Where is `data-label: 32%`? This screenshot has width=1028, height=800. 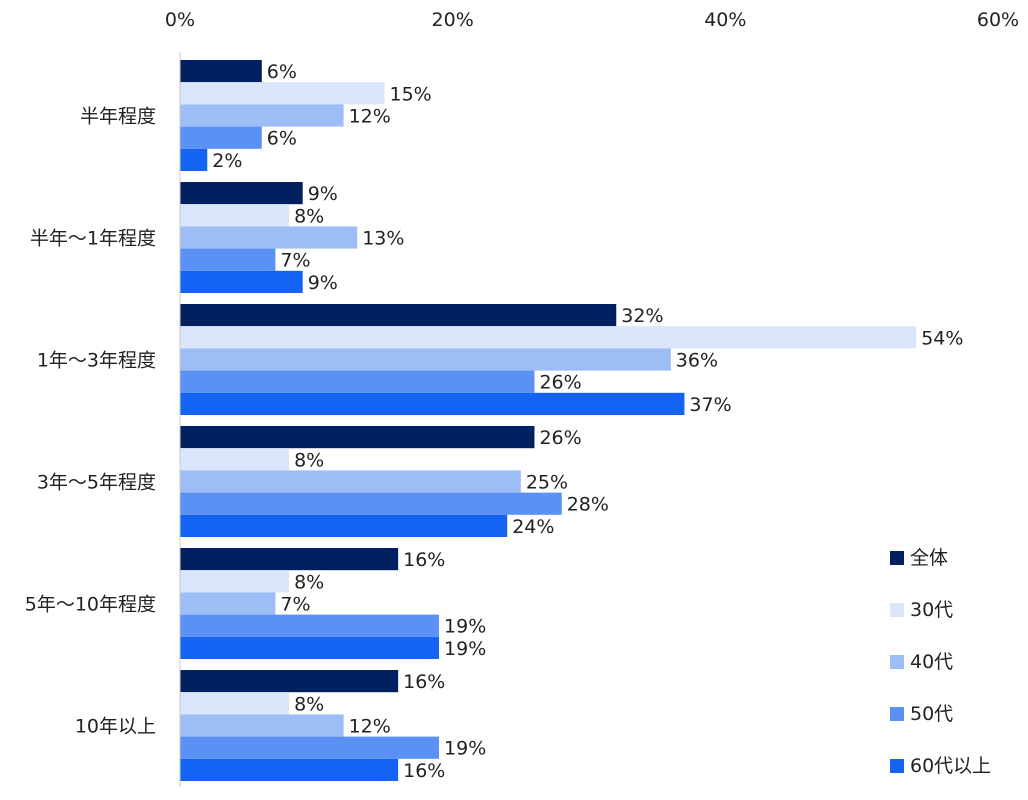
data-label: 32% is located at coordinates (642, 316).